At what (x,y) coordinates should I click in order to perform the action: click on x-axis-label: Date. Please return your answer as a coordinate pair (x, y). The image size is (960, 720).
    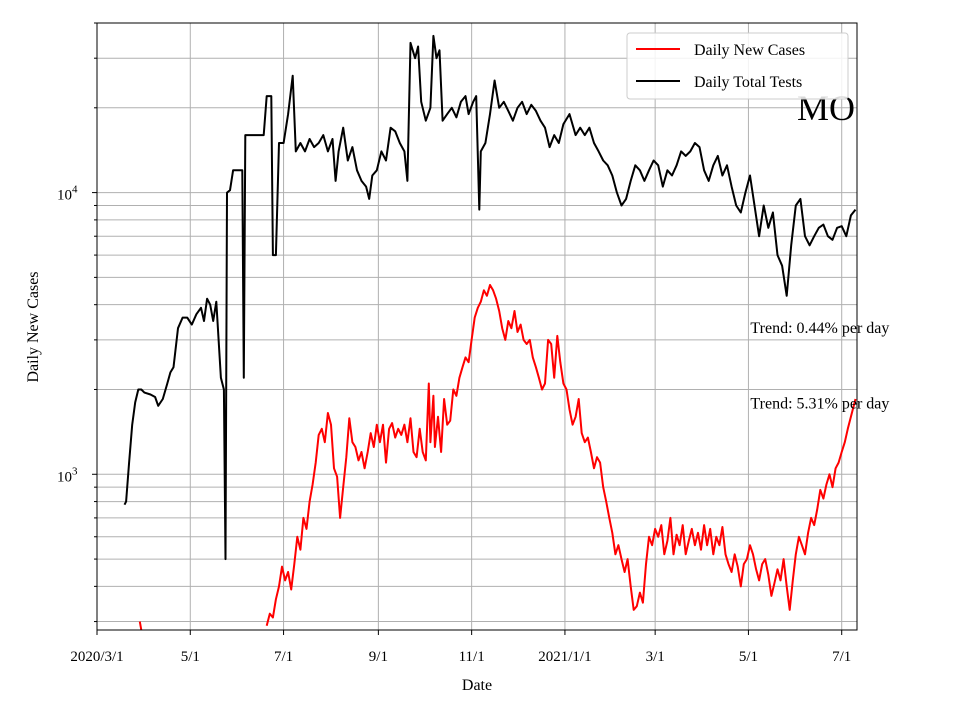
    Looking at the image, I should click on (477, 685).